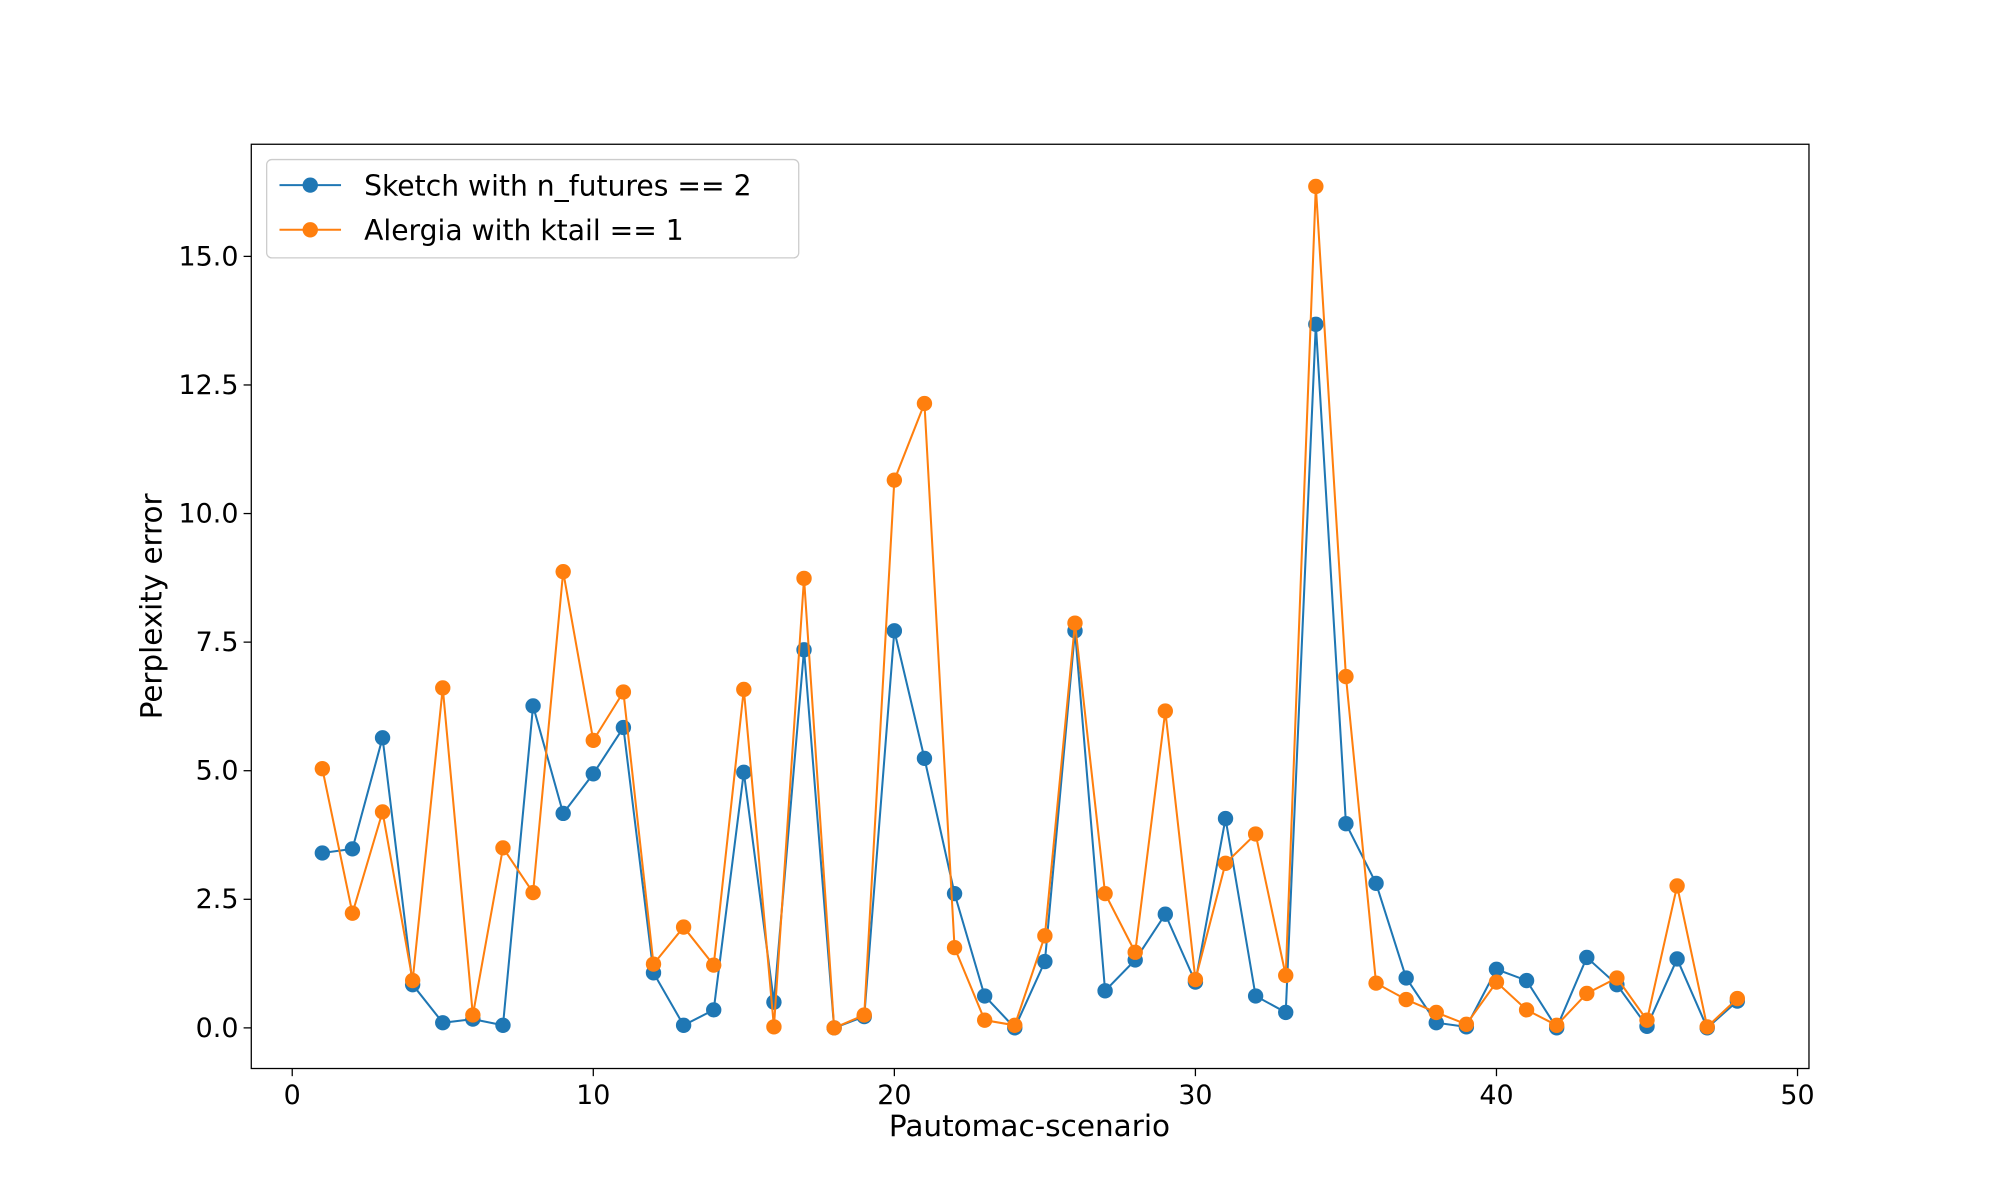 This screenshot has height=1200, width=2000. I want to click on legend-box, so click(533, 208).